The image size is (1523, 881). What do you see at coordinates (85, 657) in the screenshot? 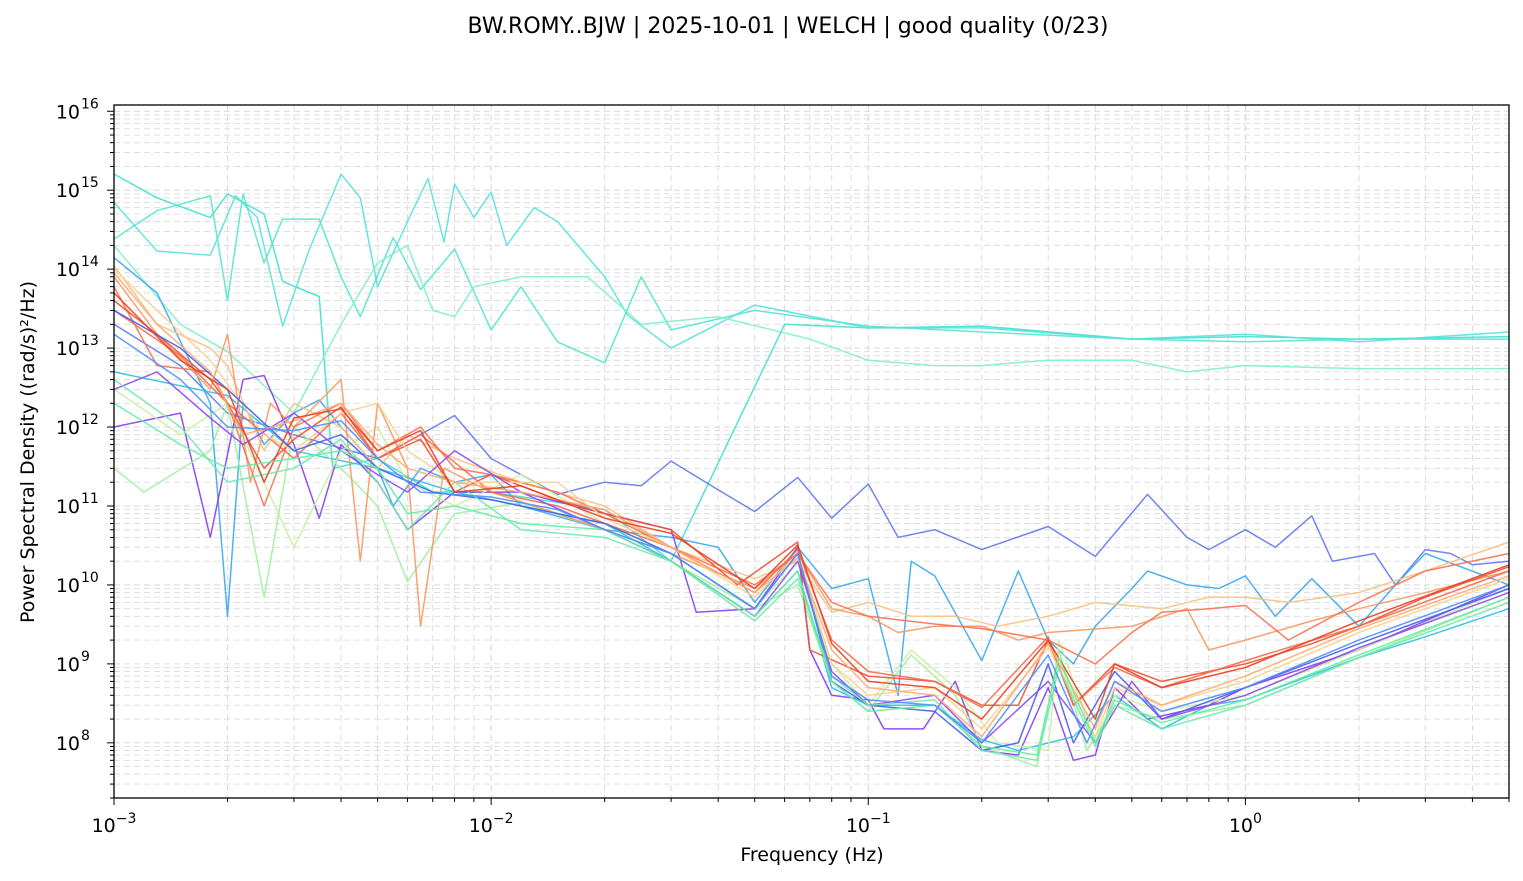
I see `y-tick-exponent: 9` at bounding box center [85, 657].